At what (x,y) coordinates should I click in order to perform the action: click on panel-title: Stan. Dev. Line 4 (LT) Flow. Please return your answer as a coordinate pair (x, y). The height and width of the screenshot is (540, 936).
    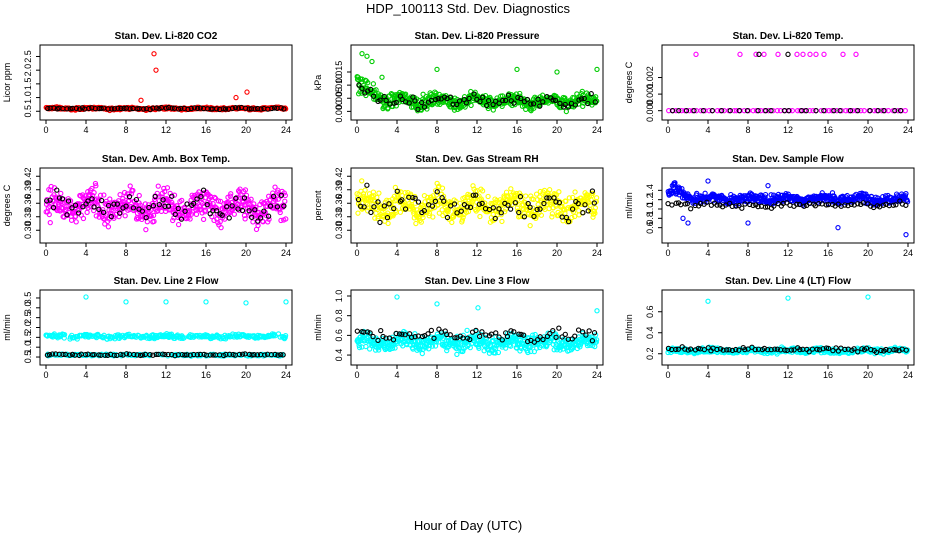
    Looking at the image, I should click on (788, 281).